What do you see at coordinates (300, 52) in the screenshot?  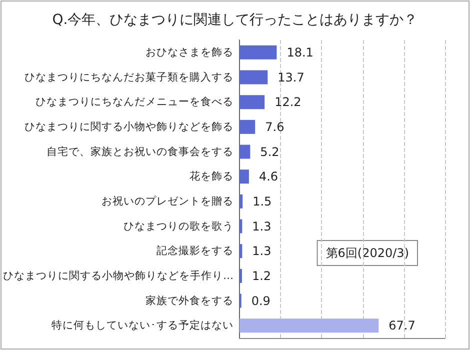 I see `data-label: 18.1` at bounding box center [300, 52].